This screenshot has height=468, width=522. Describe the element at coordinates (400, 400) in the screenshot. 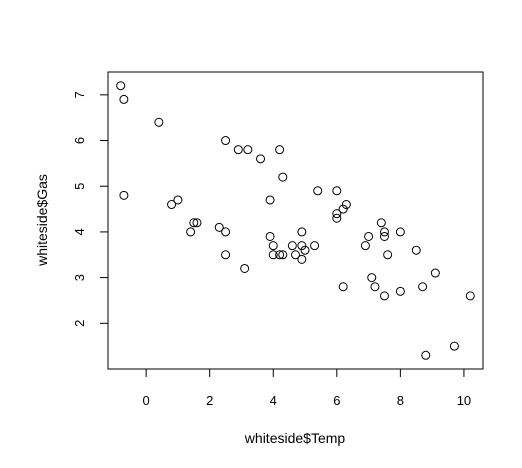

I see `x-tick-label: 8` at that location.